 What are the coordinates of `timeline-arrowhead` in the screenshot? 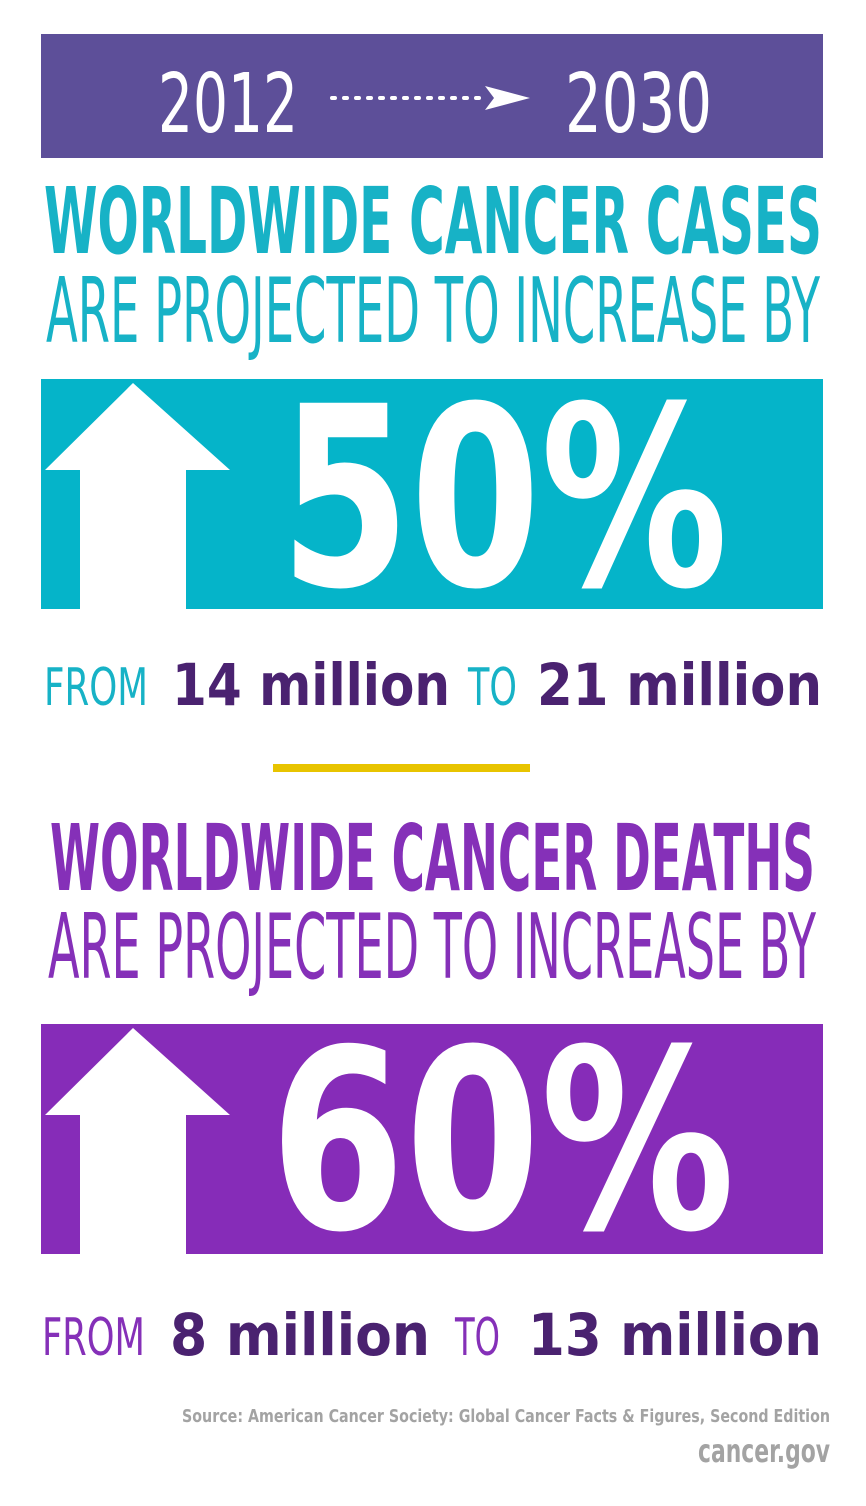 It's located at (507, 98).